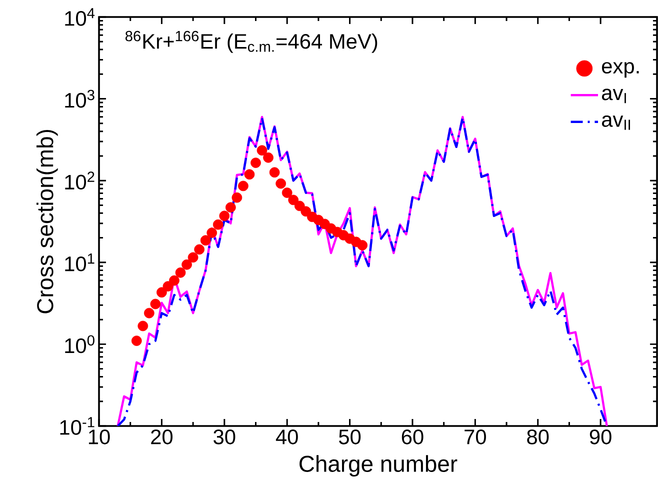  What do you see at coordinates (162, 437) in the screenshot?
I see `x-tick-label: 20` at bounding box center [162, 437].